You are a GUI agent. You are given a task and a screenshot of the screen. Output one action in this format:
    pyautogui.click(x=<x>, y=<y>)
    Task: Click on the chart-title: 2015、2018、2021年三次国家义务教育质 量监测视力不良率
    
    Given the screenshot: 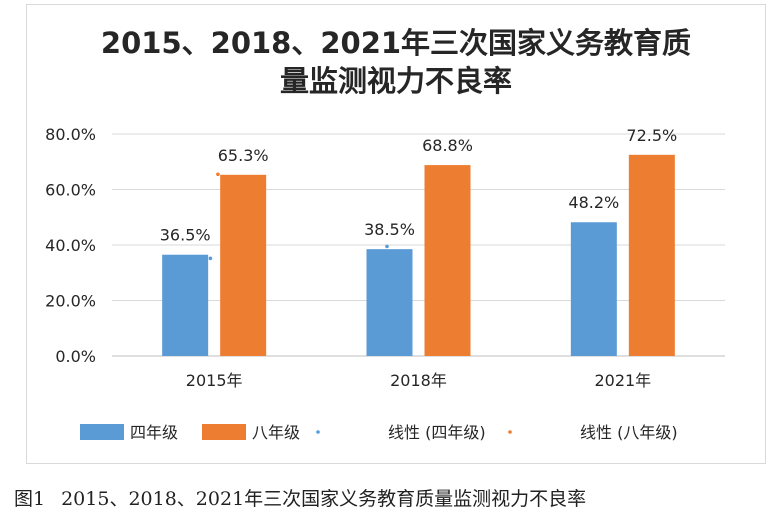 What is the action you would take?
    pyautogui.click(x=396, y=62)
    